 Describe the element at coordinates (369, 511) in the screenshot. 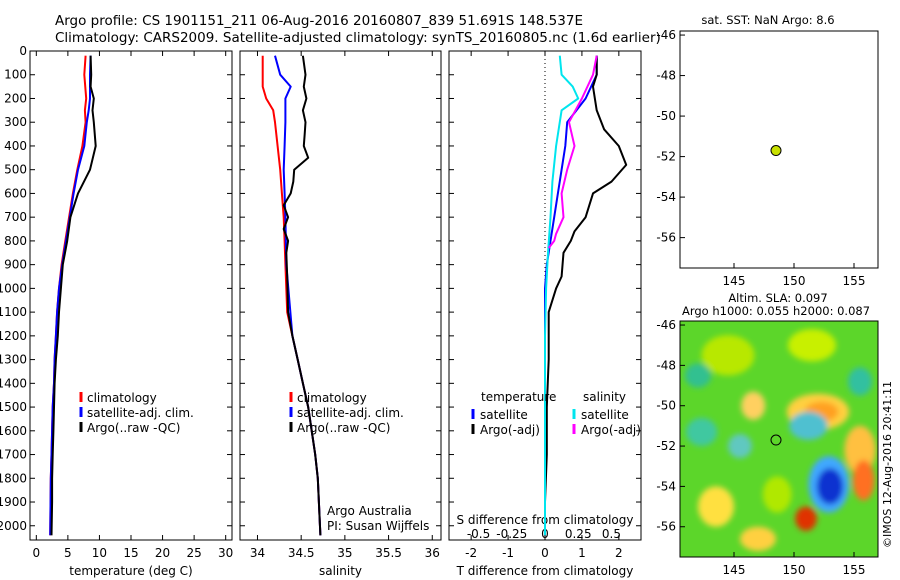

I see `salinity-annotation: Argo Australia` at that location.